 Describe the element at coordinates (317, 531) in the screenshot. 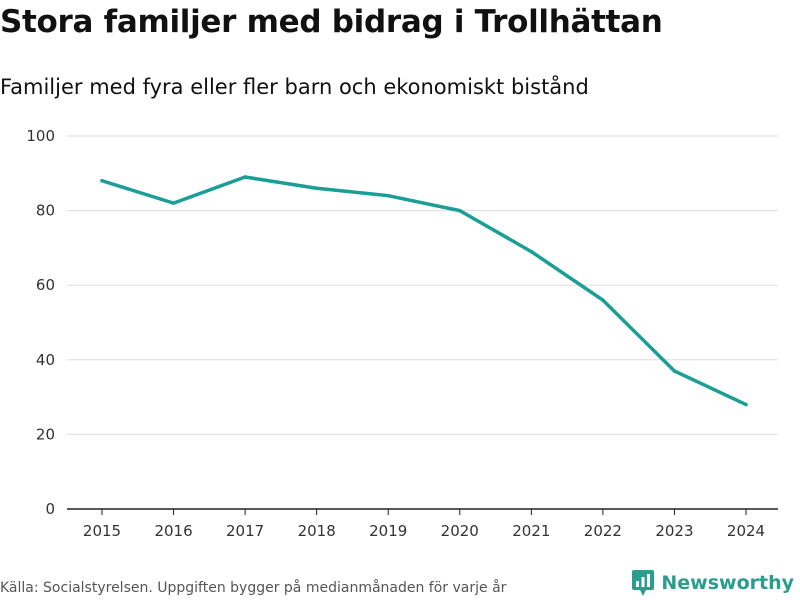

I see `x-tick-label: 2018` at that location.